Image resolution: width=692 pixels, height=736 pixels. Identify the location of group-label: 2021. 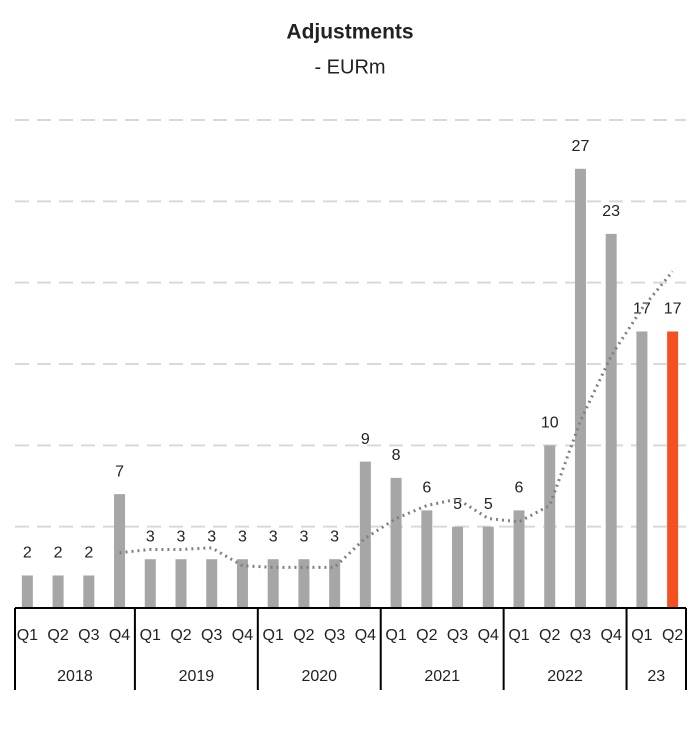
(442, 676).